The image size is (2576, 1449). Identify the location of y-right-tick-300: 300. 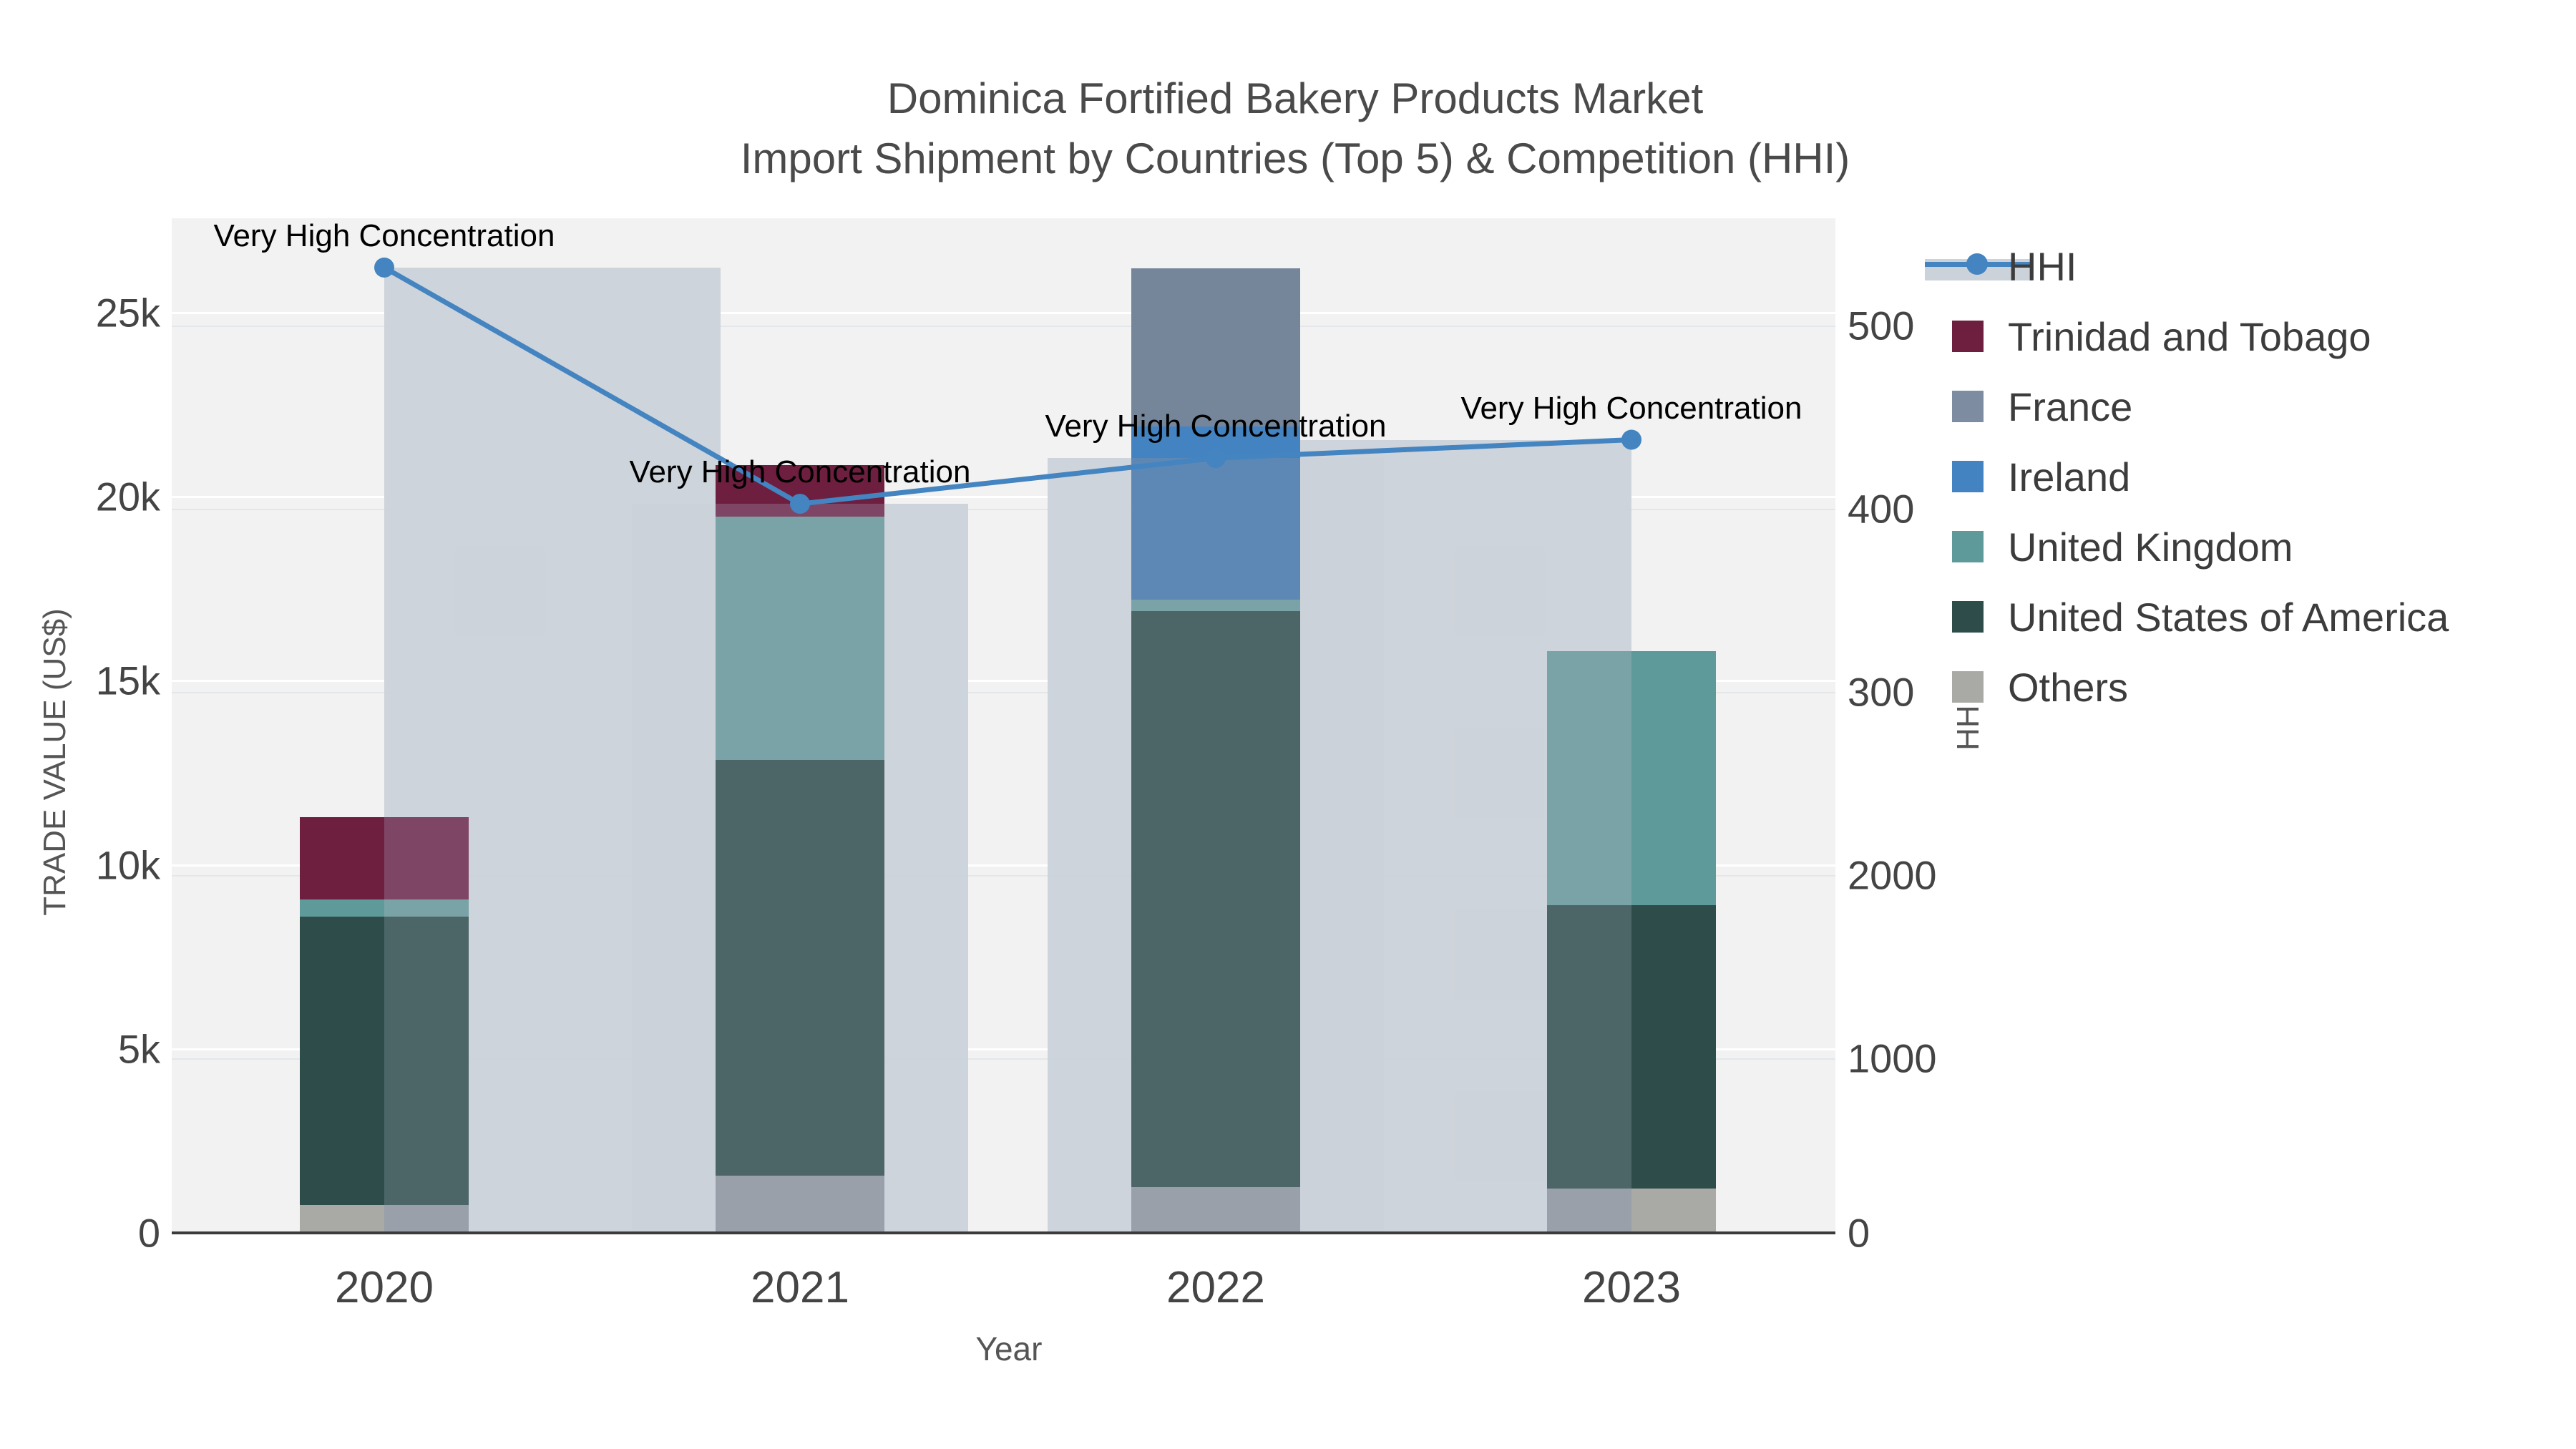
(1881, 692).